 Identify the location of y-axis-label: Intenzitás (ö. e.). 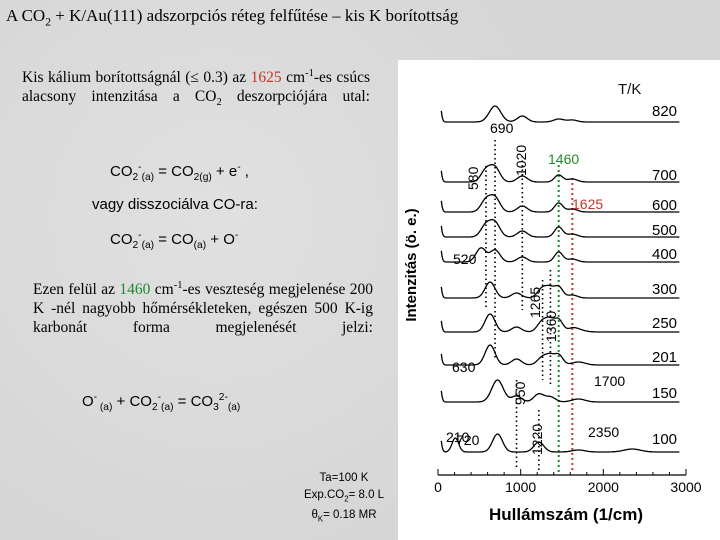
(411, 264).